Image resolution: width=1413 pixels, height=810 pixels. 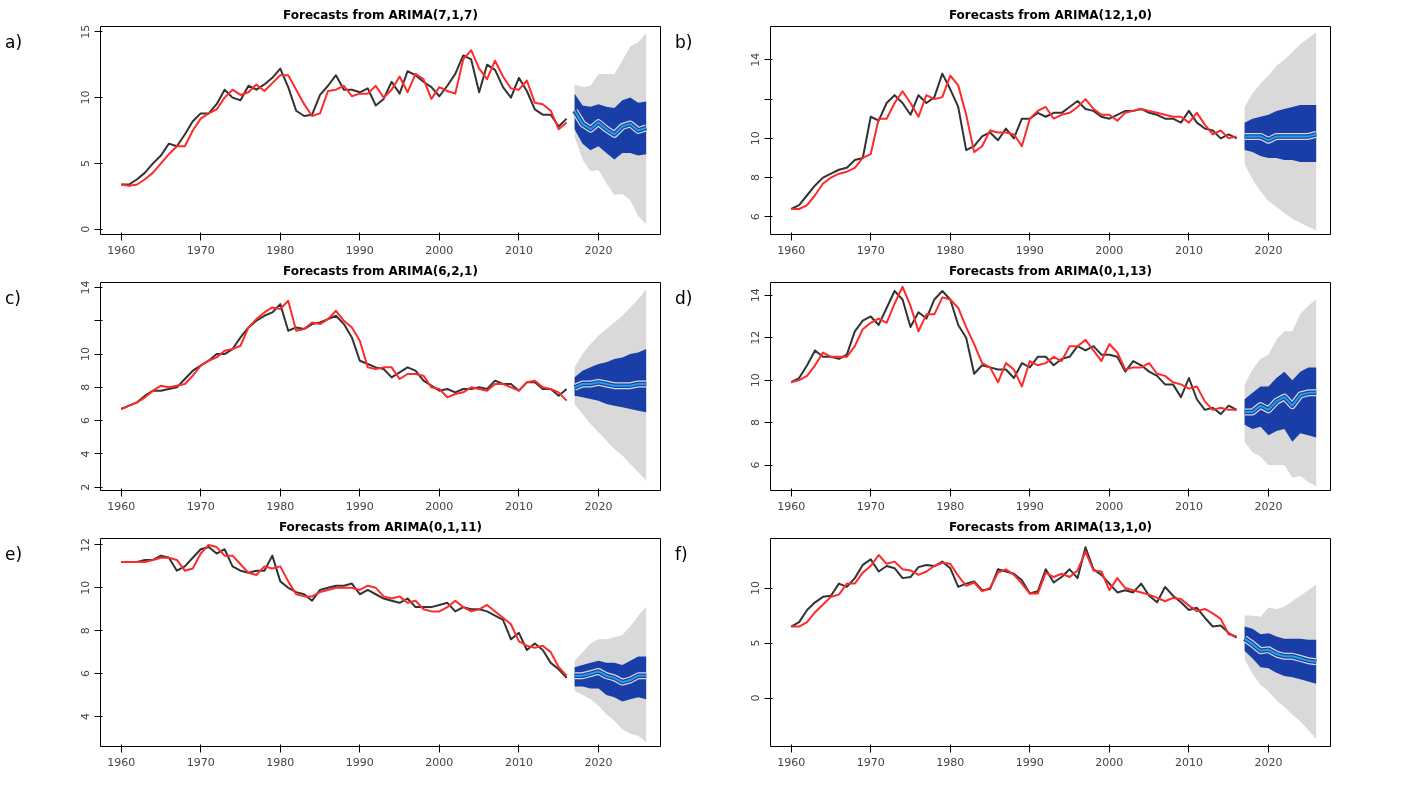 What do you see at coordinates (380, 14) in the screenshot?
I see `chart-title: Forecasts from ARIMA(7,1,7)` at bounding box center [380, 14].